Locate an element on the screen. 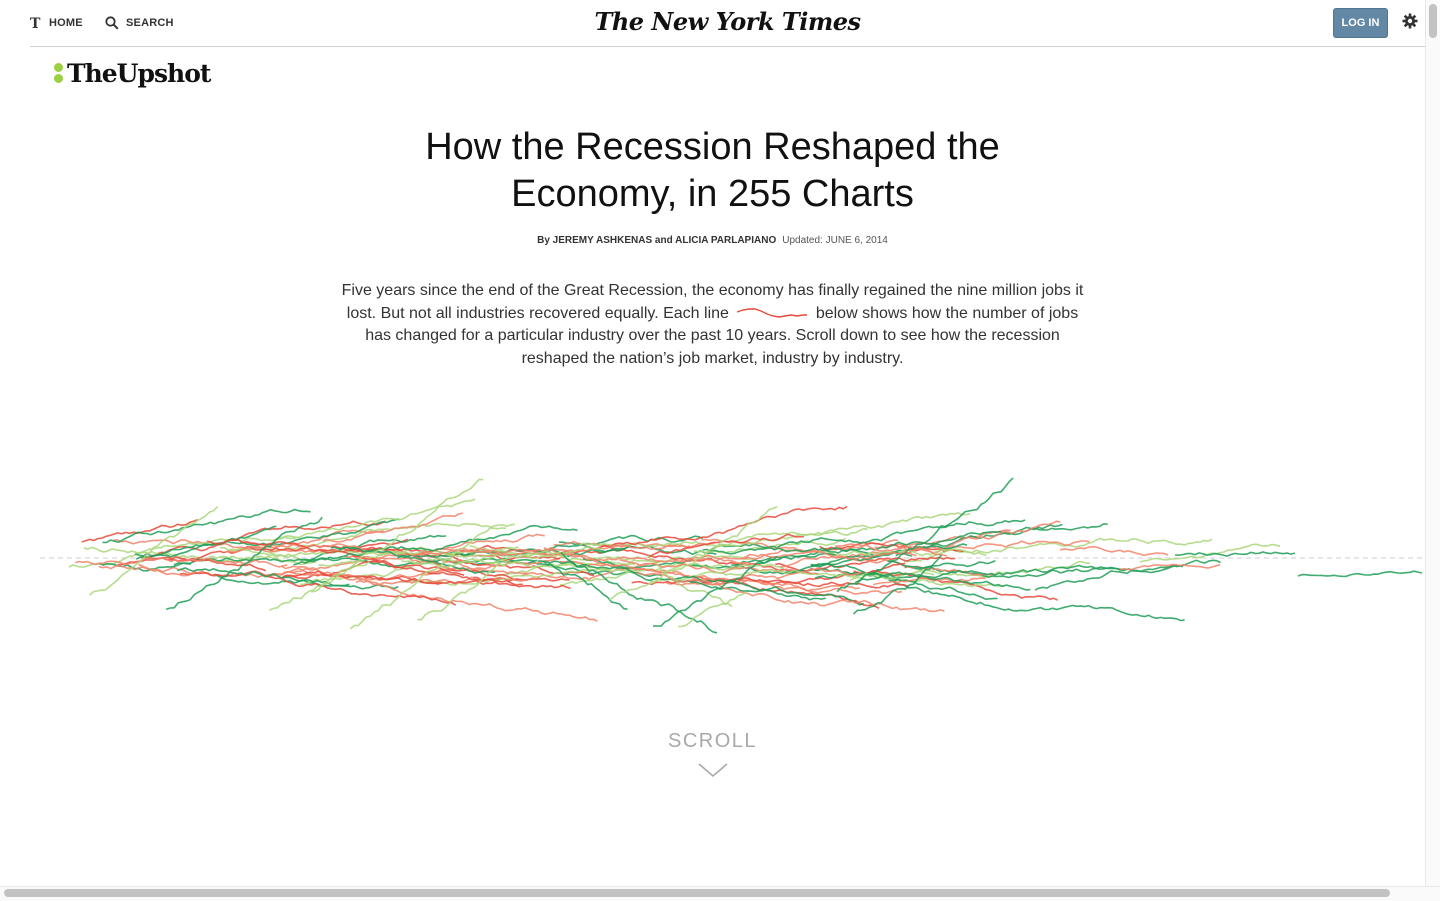 This screenshot has height=901, width=1440. scroll-prompt: SCROLL is located at coordinates (712, 741).